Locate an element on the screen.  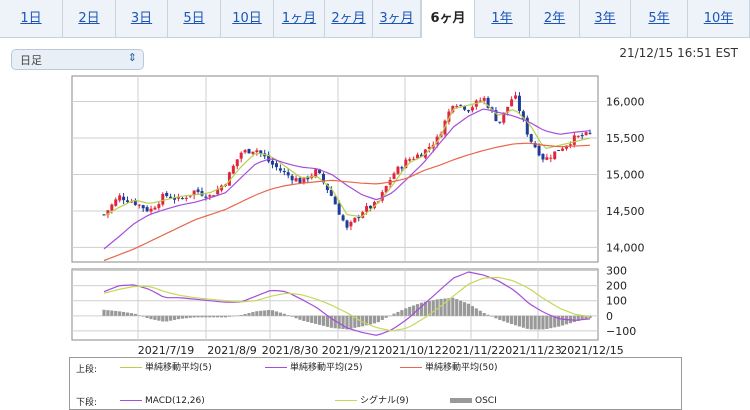
tab-12: 3年 is located at coordinates (605, 19).